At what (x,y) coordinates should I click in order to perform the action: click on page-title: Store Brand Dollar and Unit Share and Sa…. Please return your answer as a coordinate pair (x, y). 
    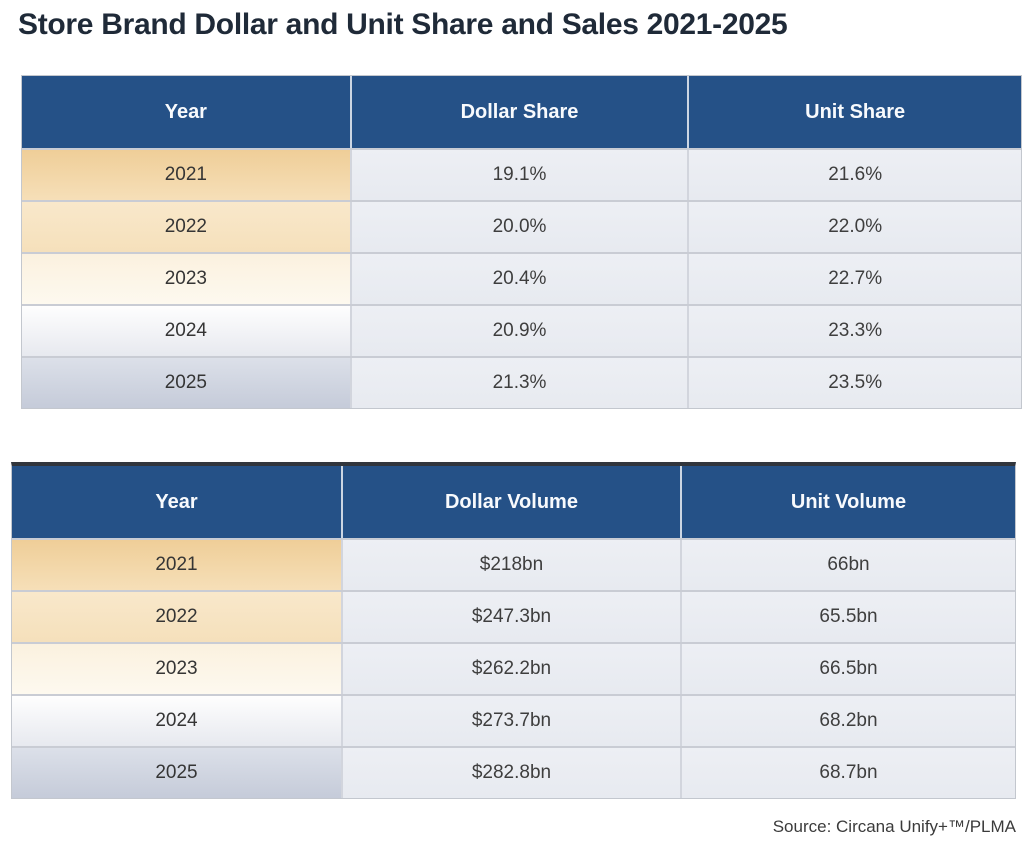
    Looking at the image, I should click on (403, 24).